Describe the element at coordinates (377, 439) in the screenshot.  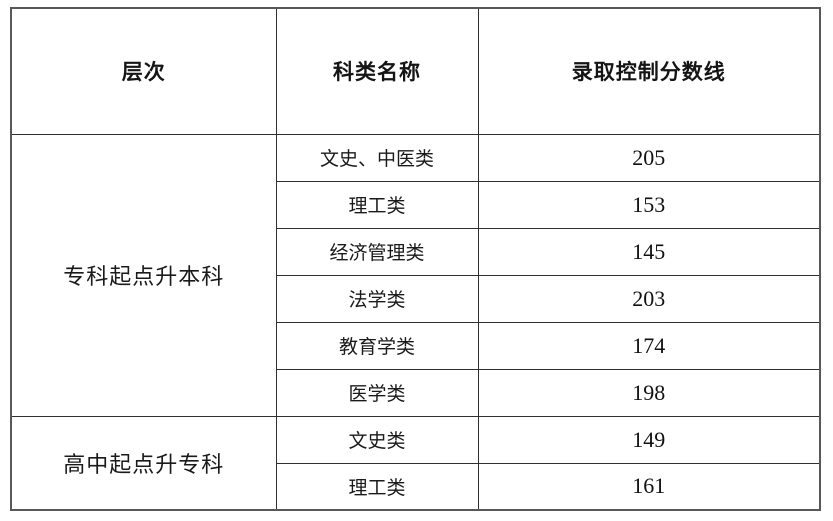
I see `category-cell: 文史类` at that location.